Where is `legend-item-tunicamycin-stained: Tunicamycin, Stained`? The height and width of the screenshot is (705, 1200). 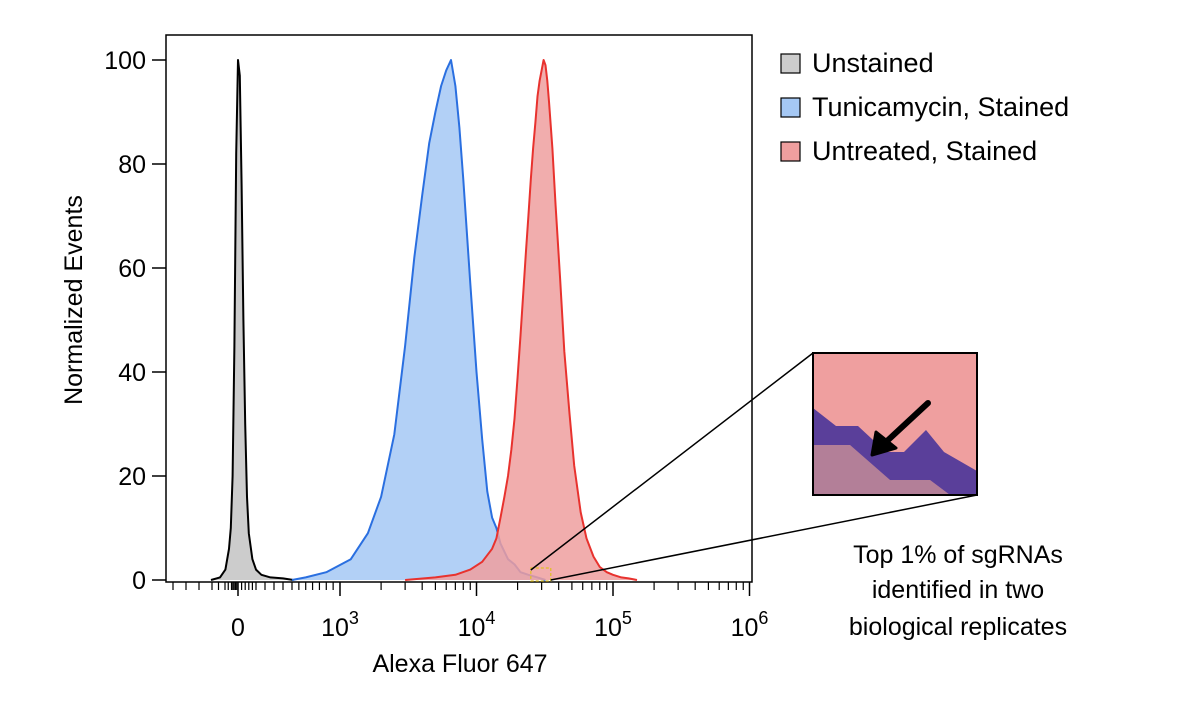
legend-item-tunicamycin-stained: Tunicamycin, Stained is located at coordinates (924, 107).